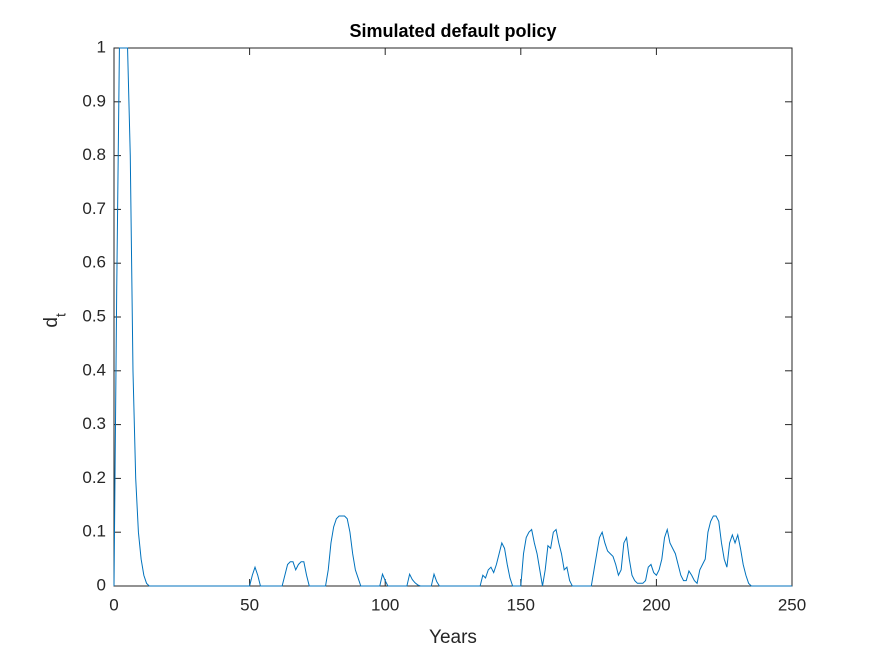  I want to click on y-axis-label-subscript: t, so click(61, 315).